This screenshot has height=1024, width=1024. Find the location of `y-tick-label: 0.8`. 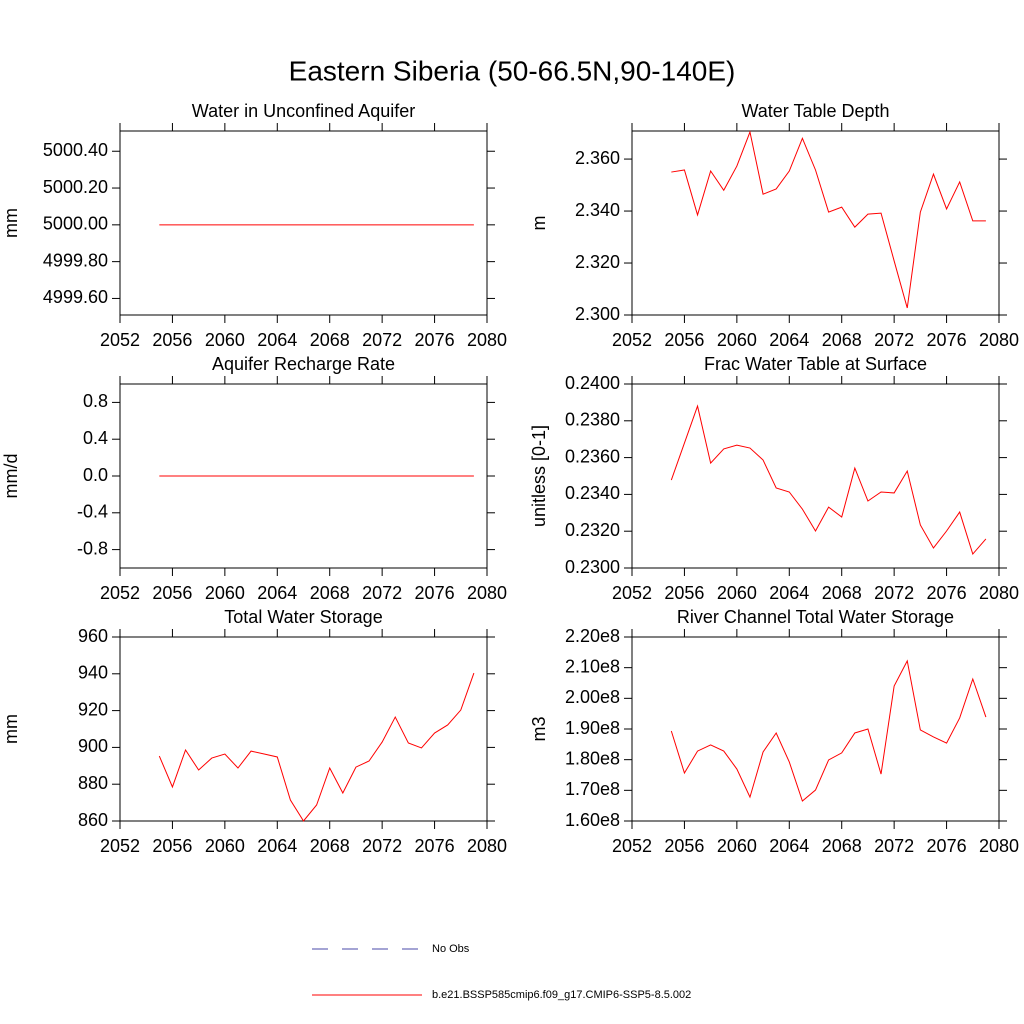

y-tick-label: 0.8 is located at coordinates (95, 401).